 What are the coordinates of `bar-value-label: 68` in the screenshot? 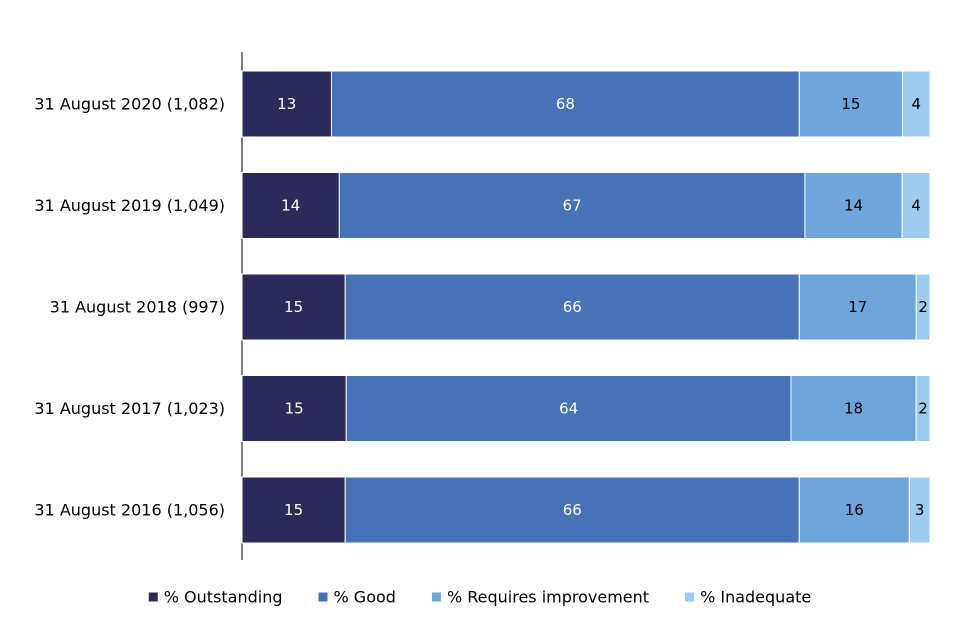 It's located at (565, 104).